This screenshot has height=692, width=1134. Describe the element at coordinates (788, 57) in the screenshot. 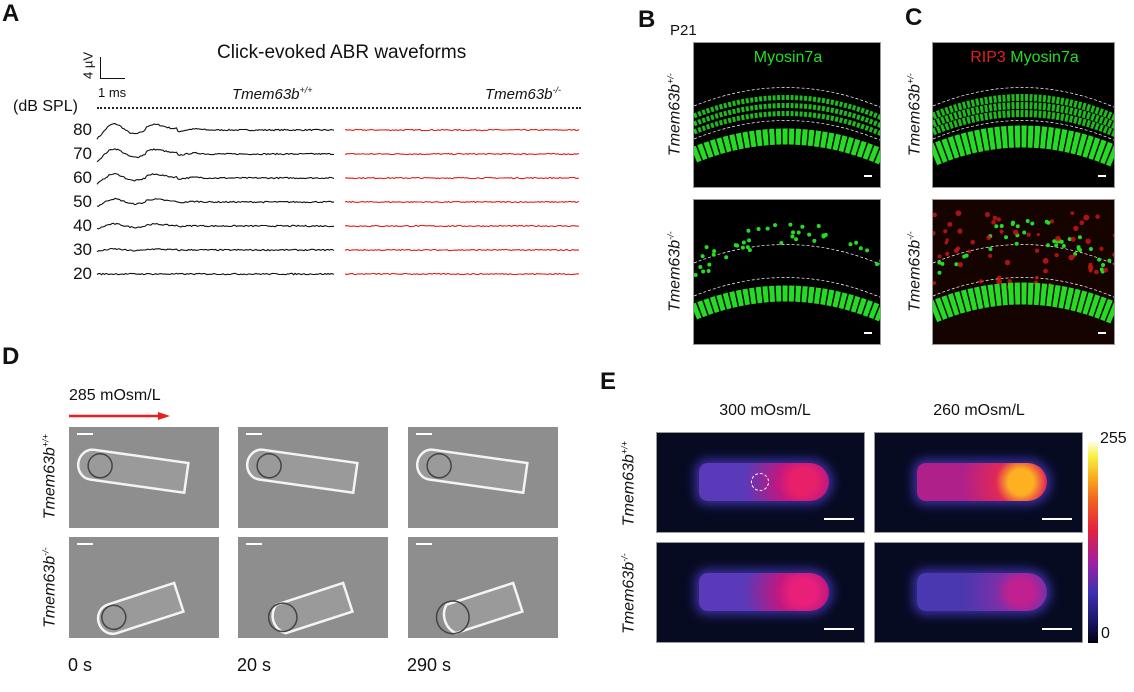

I see `stain-label: Myosin7a` at that location.